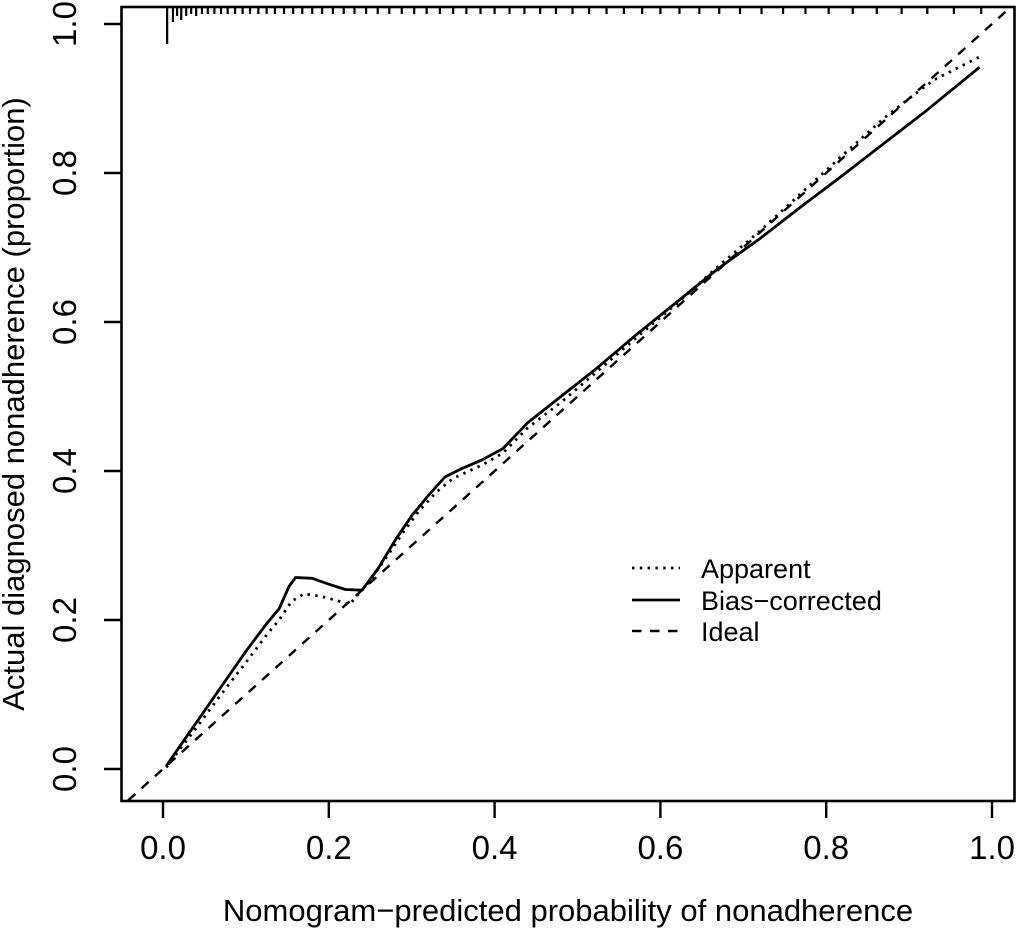 The image size is (1020, 937). Describe the element at coordinates (791, 601) in the screenshot. I see `legend-label-bias-corrected: Bias−corrected` at that location.